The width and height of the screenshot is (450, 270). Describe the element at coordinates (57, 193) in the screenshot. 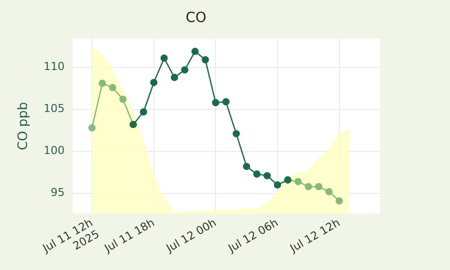

I see `y-tick-label: 95` at that location.